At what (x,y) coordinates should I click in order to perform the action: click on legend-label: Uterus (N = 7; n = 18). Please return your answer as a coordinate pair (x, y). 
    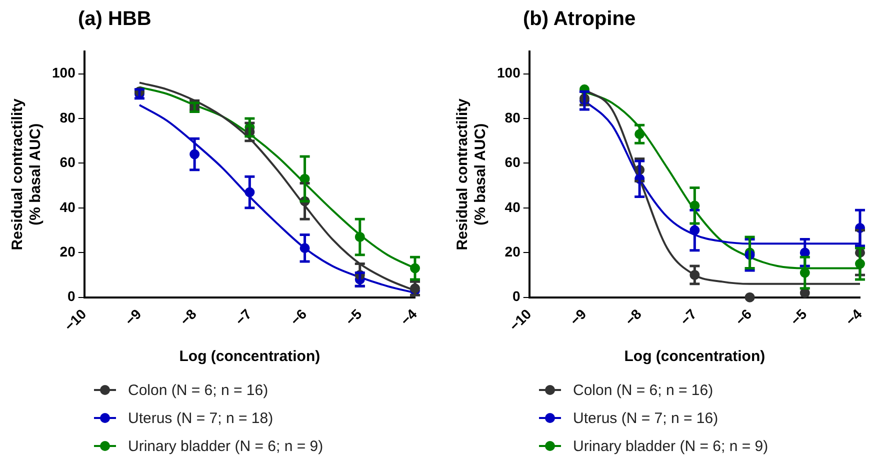
    Looking at the image, I should click on (201, 418).